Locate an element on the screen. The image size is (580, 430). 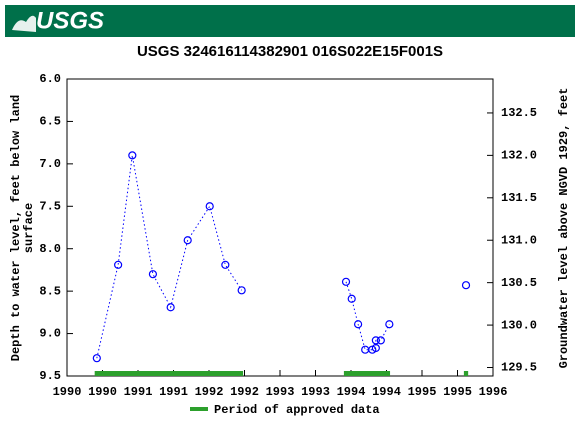
y-tick-label: 6.5 is located at coordinates (50, 122).